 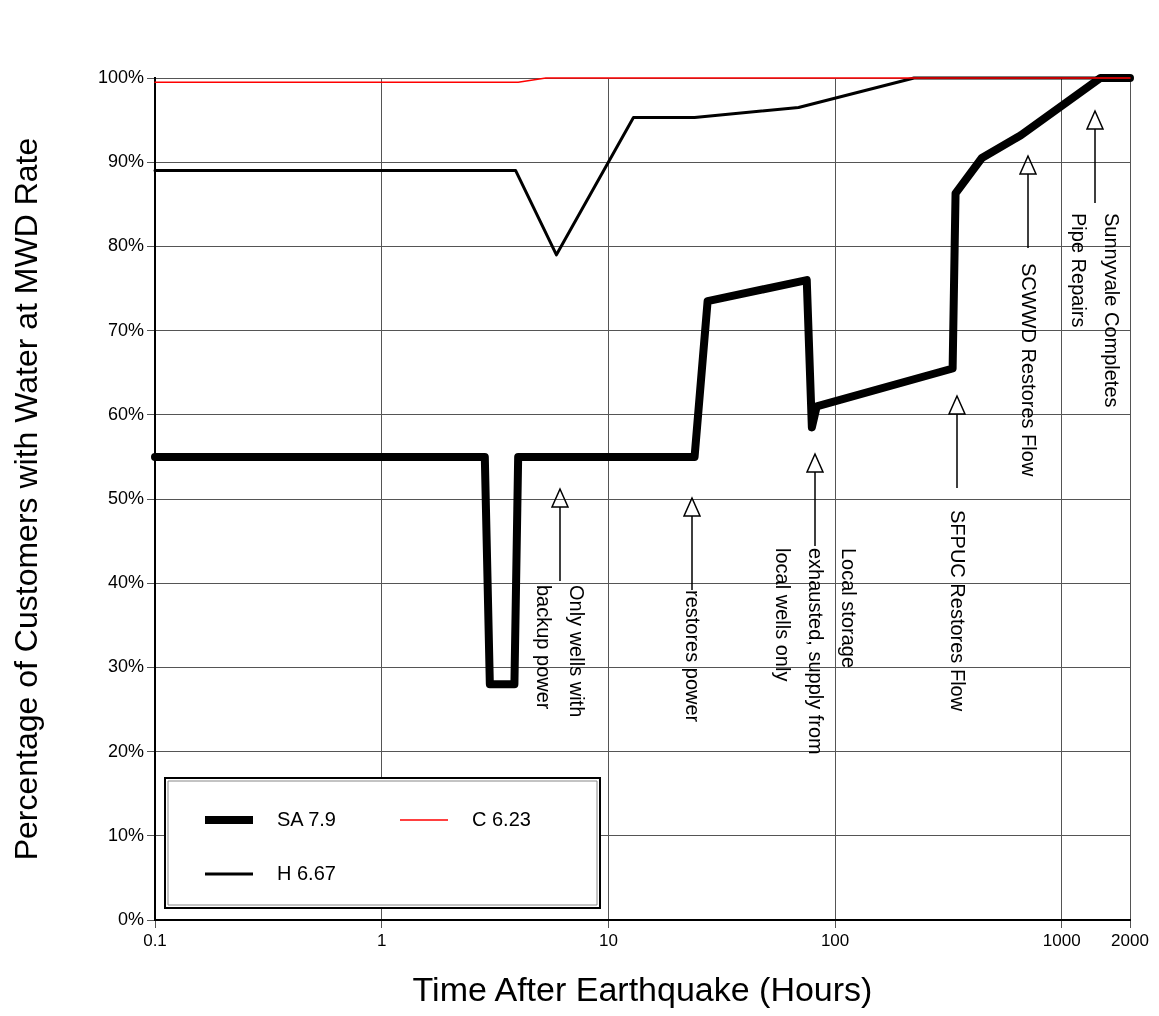 I want to click on legend-label: C 6.23, so click(x=501, y=818).